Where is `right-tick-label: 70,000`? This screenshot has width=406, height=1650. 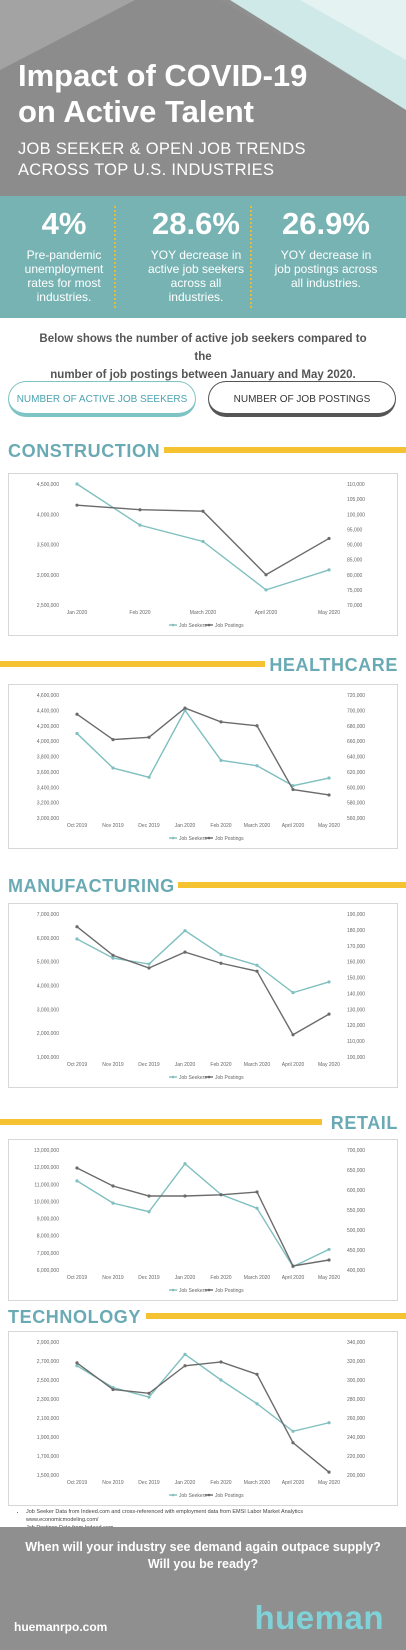
right-tick-label: 70,000 is located at coordinates (355, 606).